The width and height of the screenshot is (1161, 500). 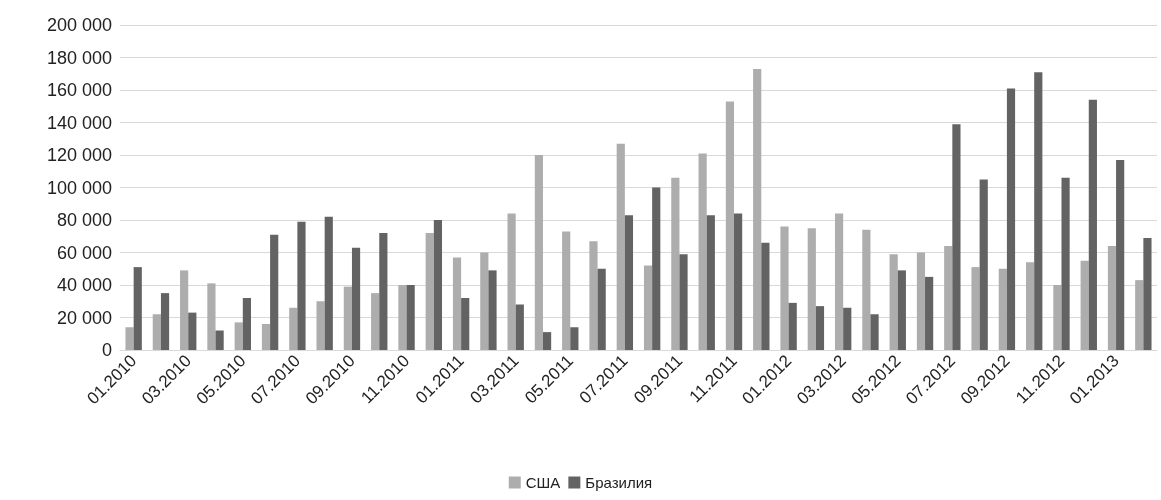 What do you see at coordinates (84, 317) in the screenshot?
I see `y-tick-label: 20 000` at bounding box center [84, 317].